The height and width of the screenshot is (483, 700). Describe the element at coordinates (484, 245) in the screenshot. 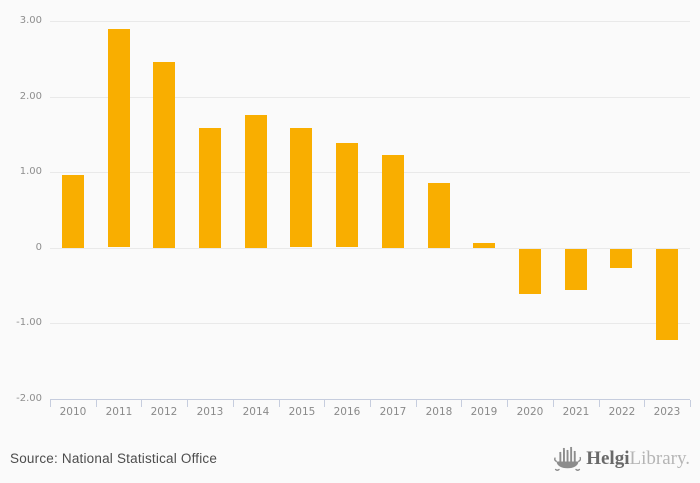

I see `bar-2019` at that location.